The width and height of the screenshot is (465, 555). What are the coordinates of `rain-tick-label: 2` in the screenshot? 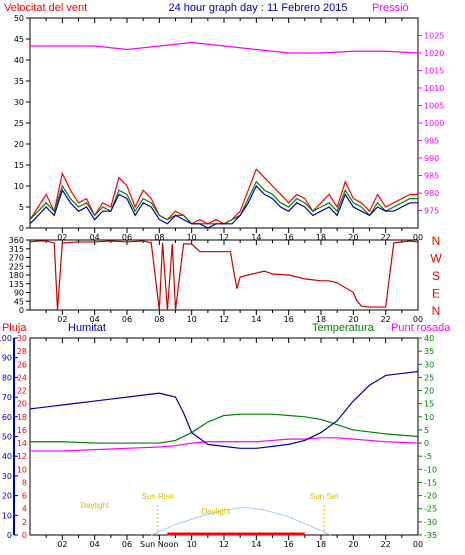 It's located at (24, 522).